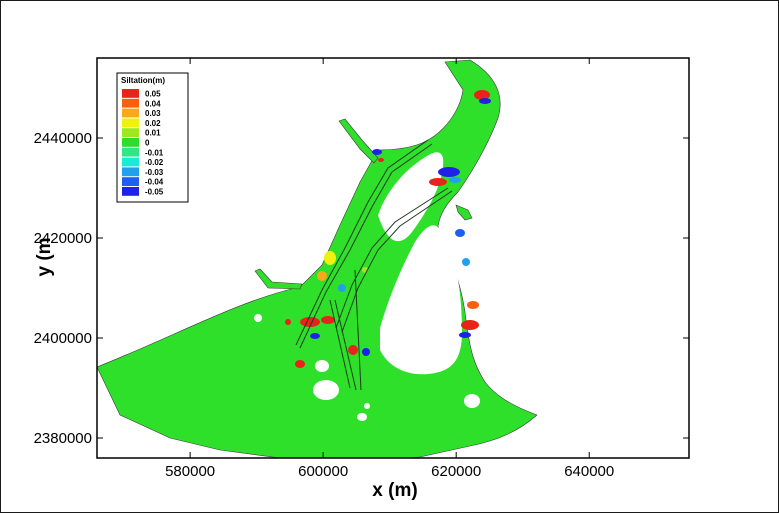 This screenshot has width=779, height=513. Describe the element at coordinates (63, 138) in the screenshot. I see `y-tick-label: 2440000` at that location.